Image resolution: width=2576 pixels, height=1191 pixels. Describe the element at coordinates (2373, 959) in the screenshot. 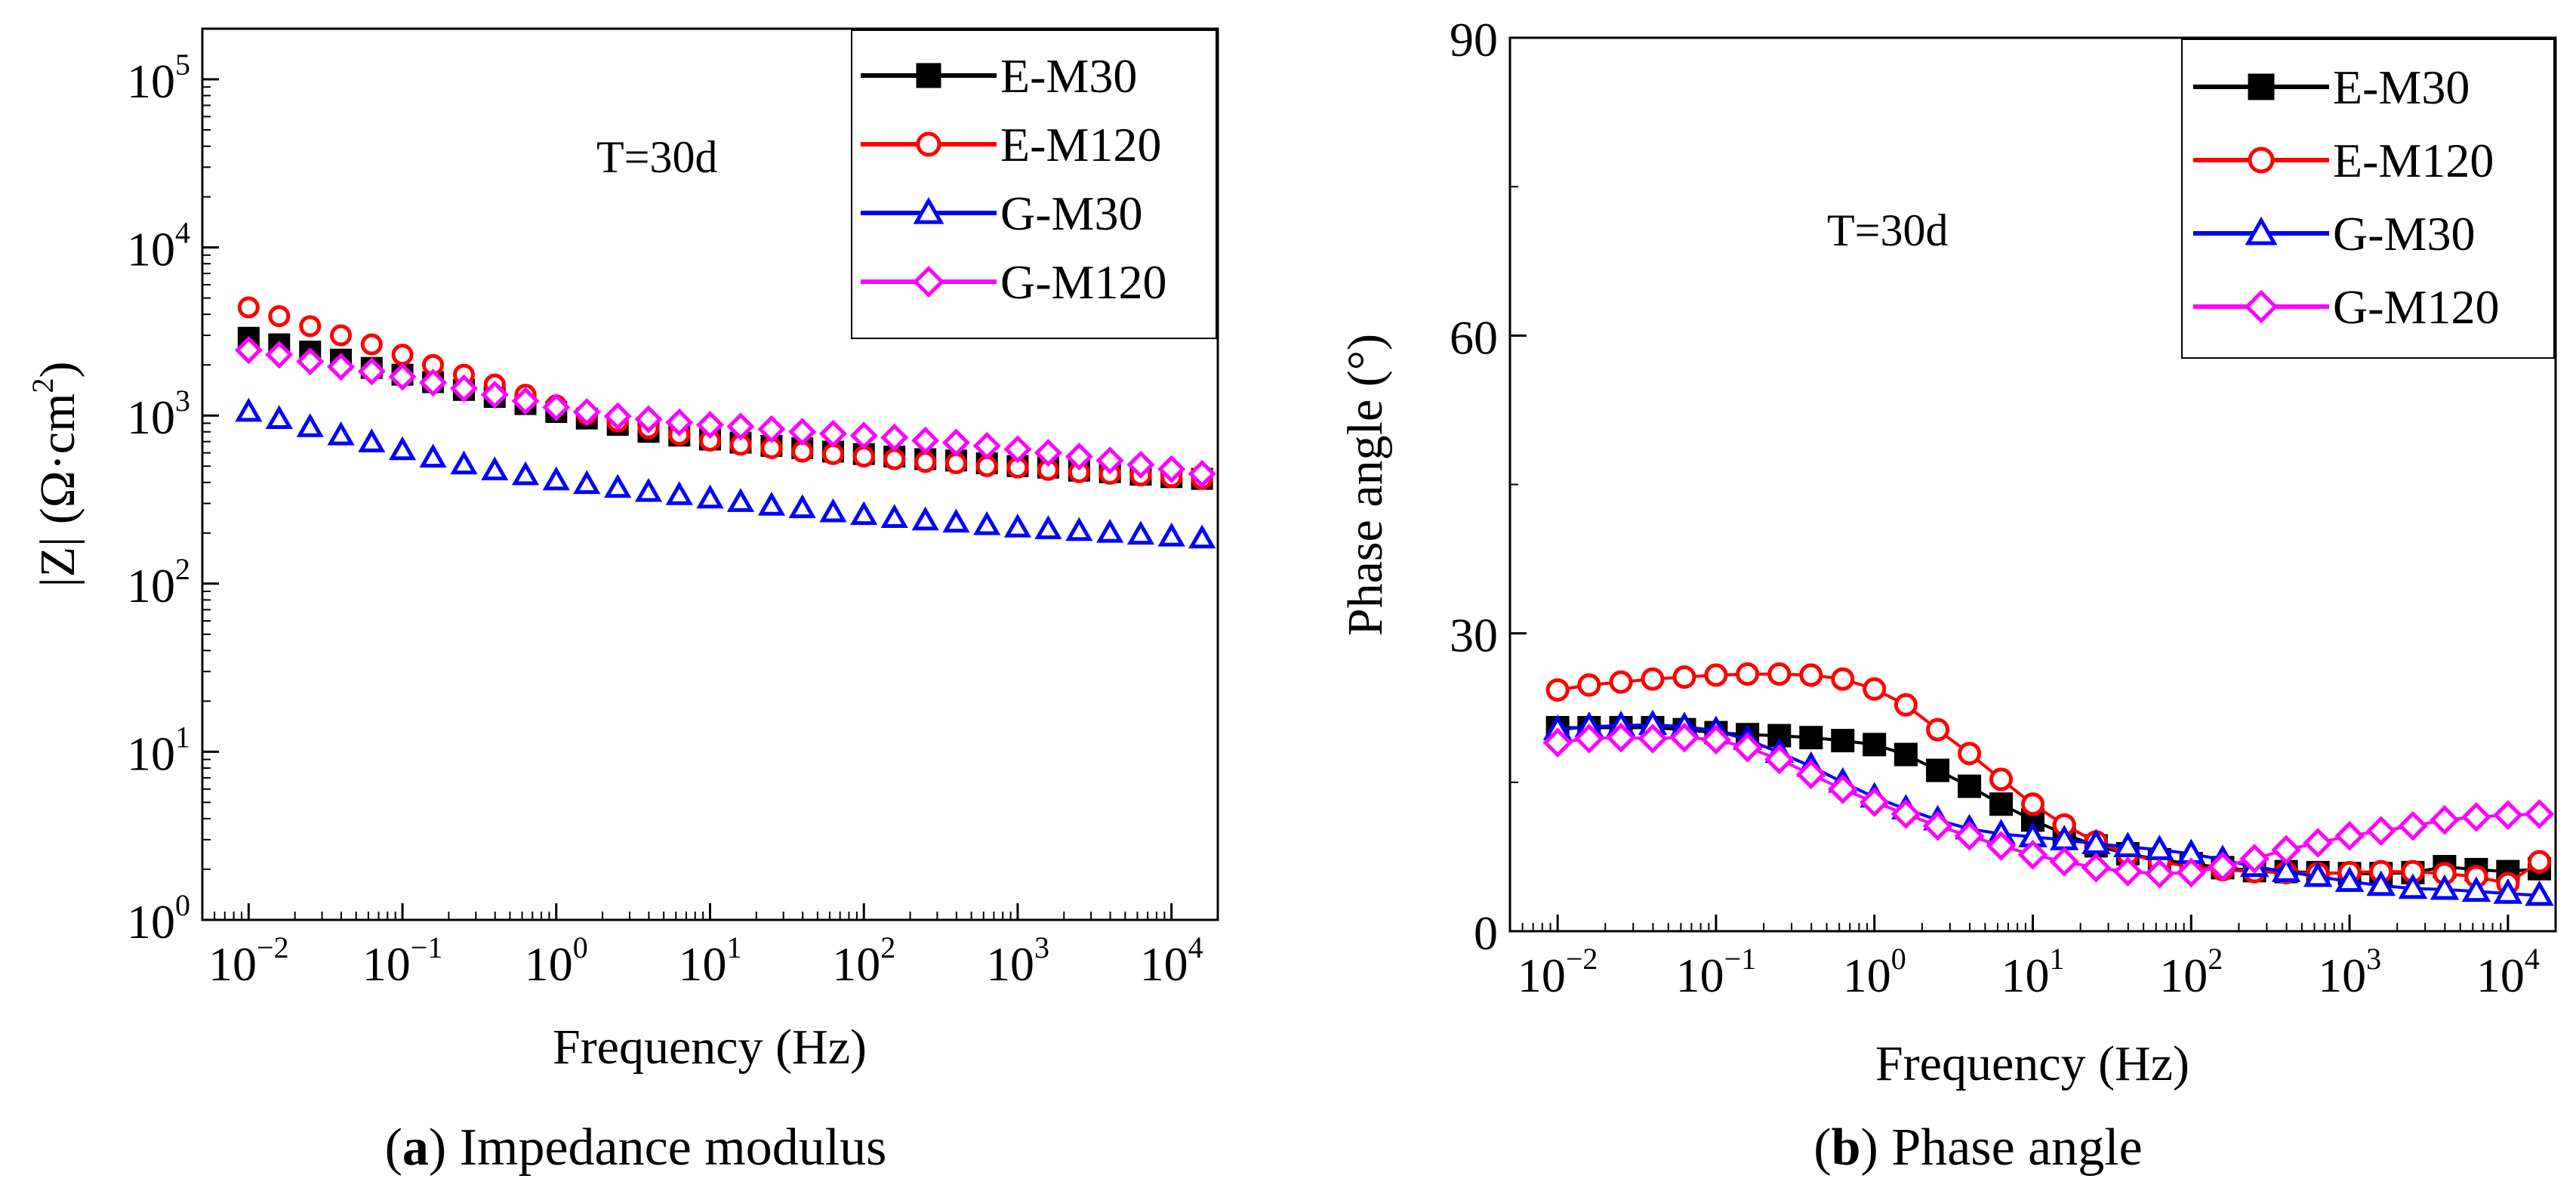

I see `panel-b-x-tick-exp: 3` at that location.